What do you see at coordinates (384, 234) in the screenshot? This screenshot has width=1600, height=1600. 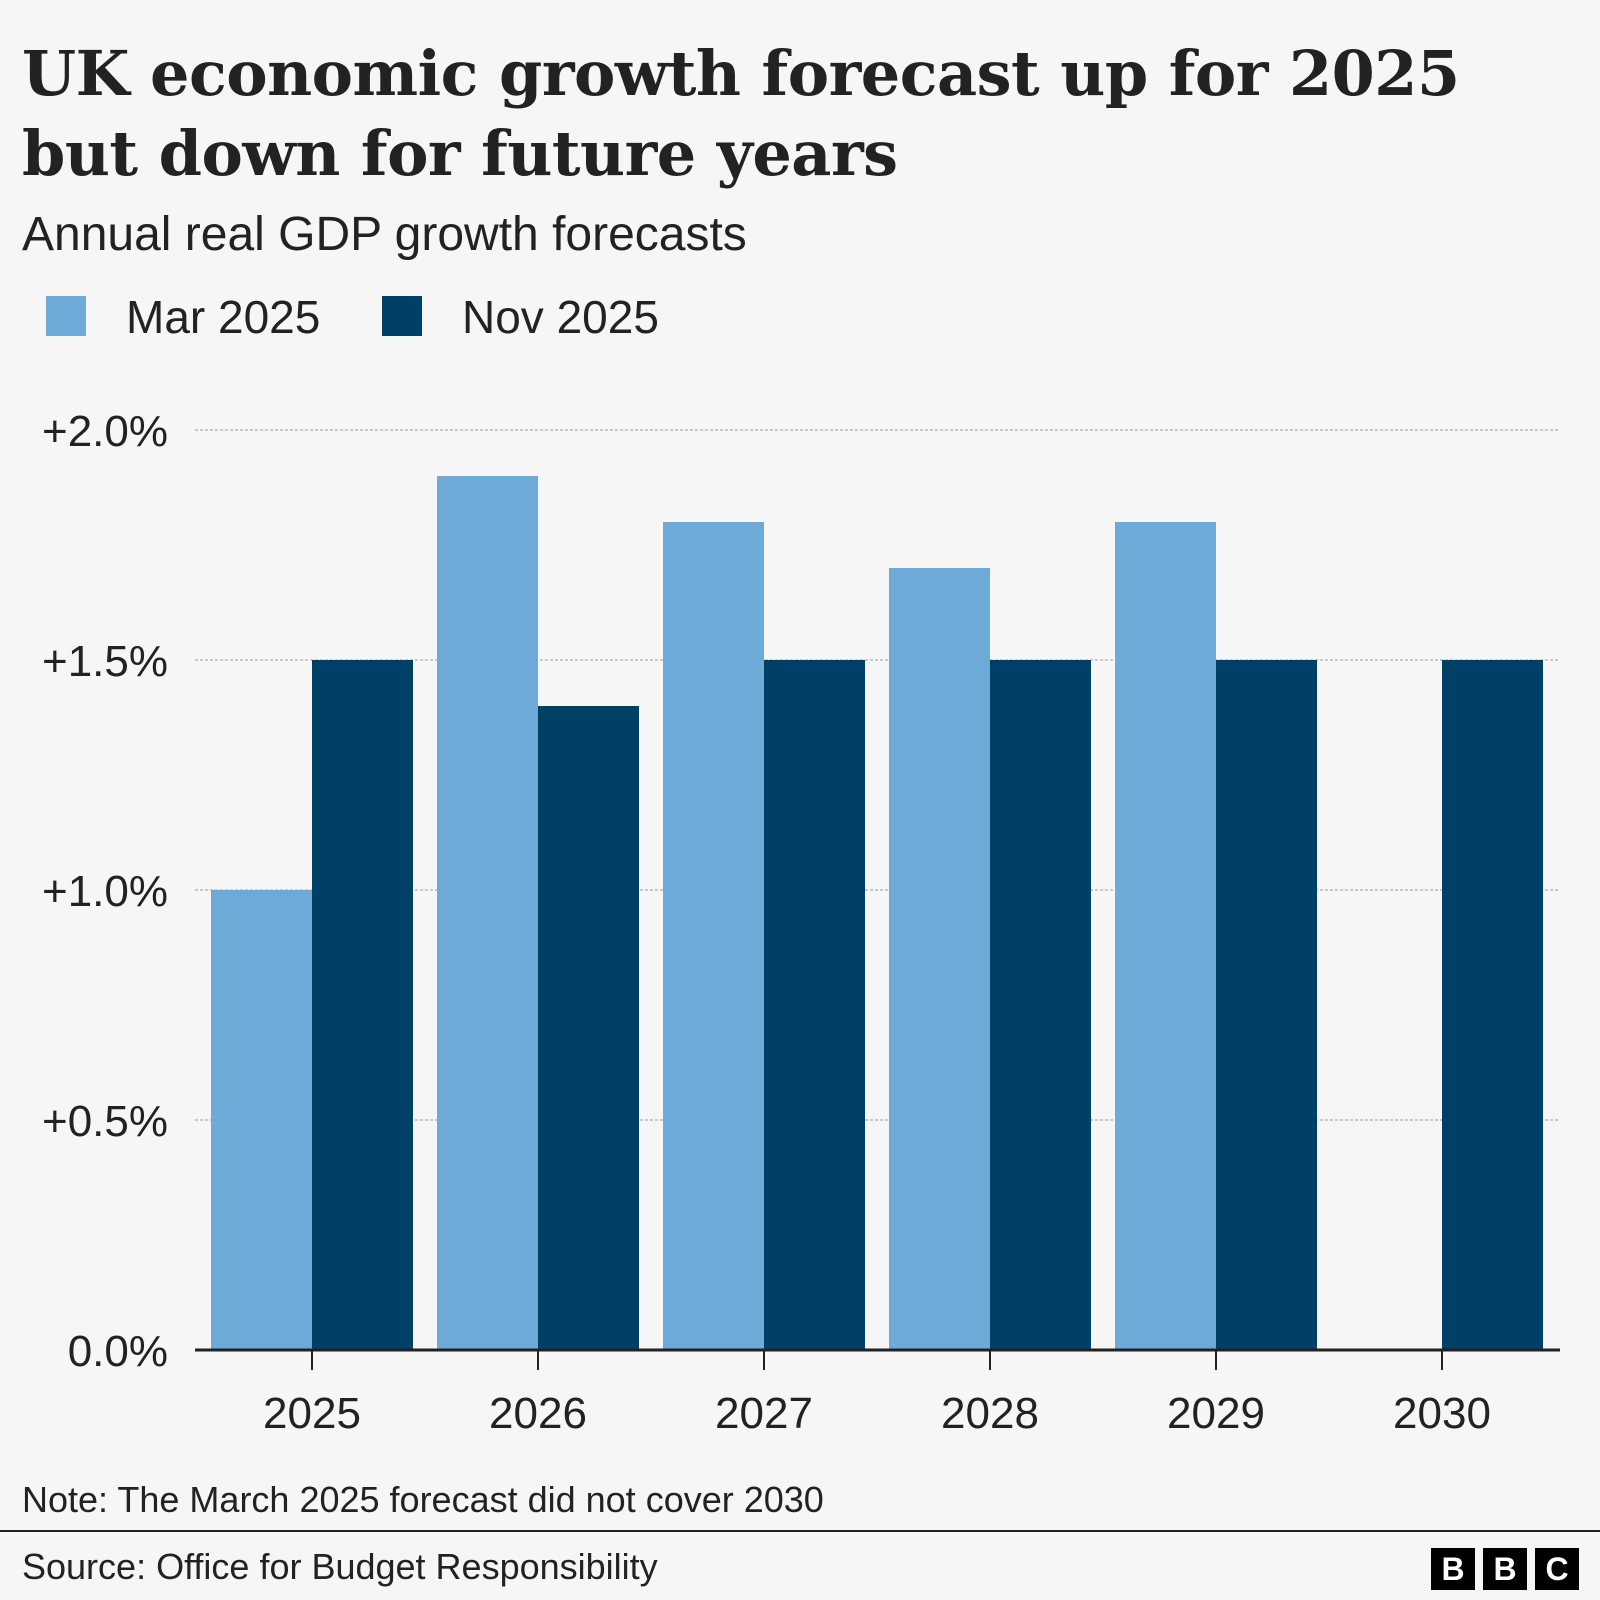 I see `chart-subtitle: Annual real GDP growth forecasts` at bounding box center [384, 234].